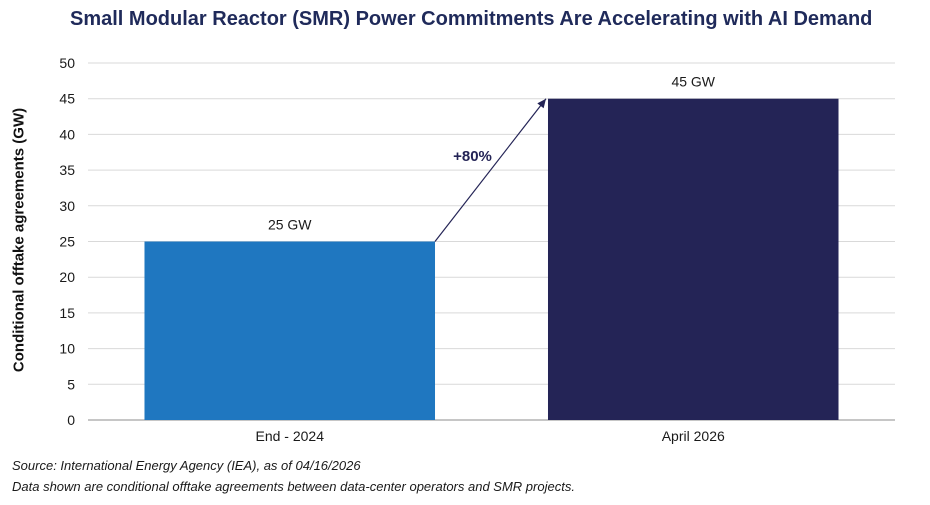  Describe the element at coordinates (693, 82) in the screenshot. I see `data-label: 45 GW` at that location.